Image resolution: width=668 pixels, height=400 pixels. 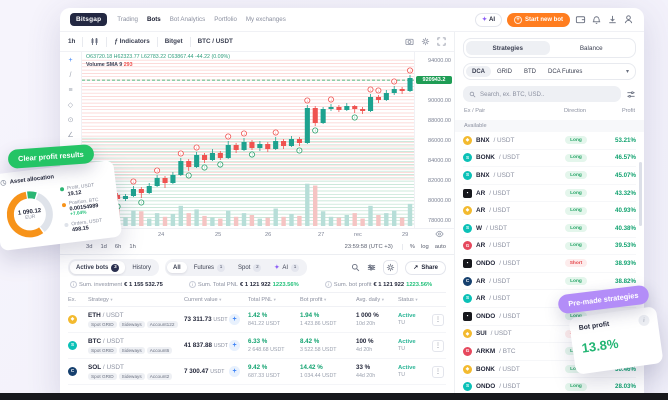 What do you see at coordinates (408, 299) in the screenshot?
I see `bots-col-status: Status ▾` at bounding box center [408, 299].